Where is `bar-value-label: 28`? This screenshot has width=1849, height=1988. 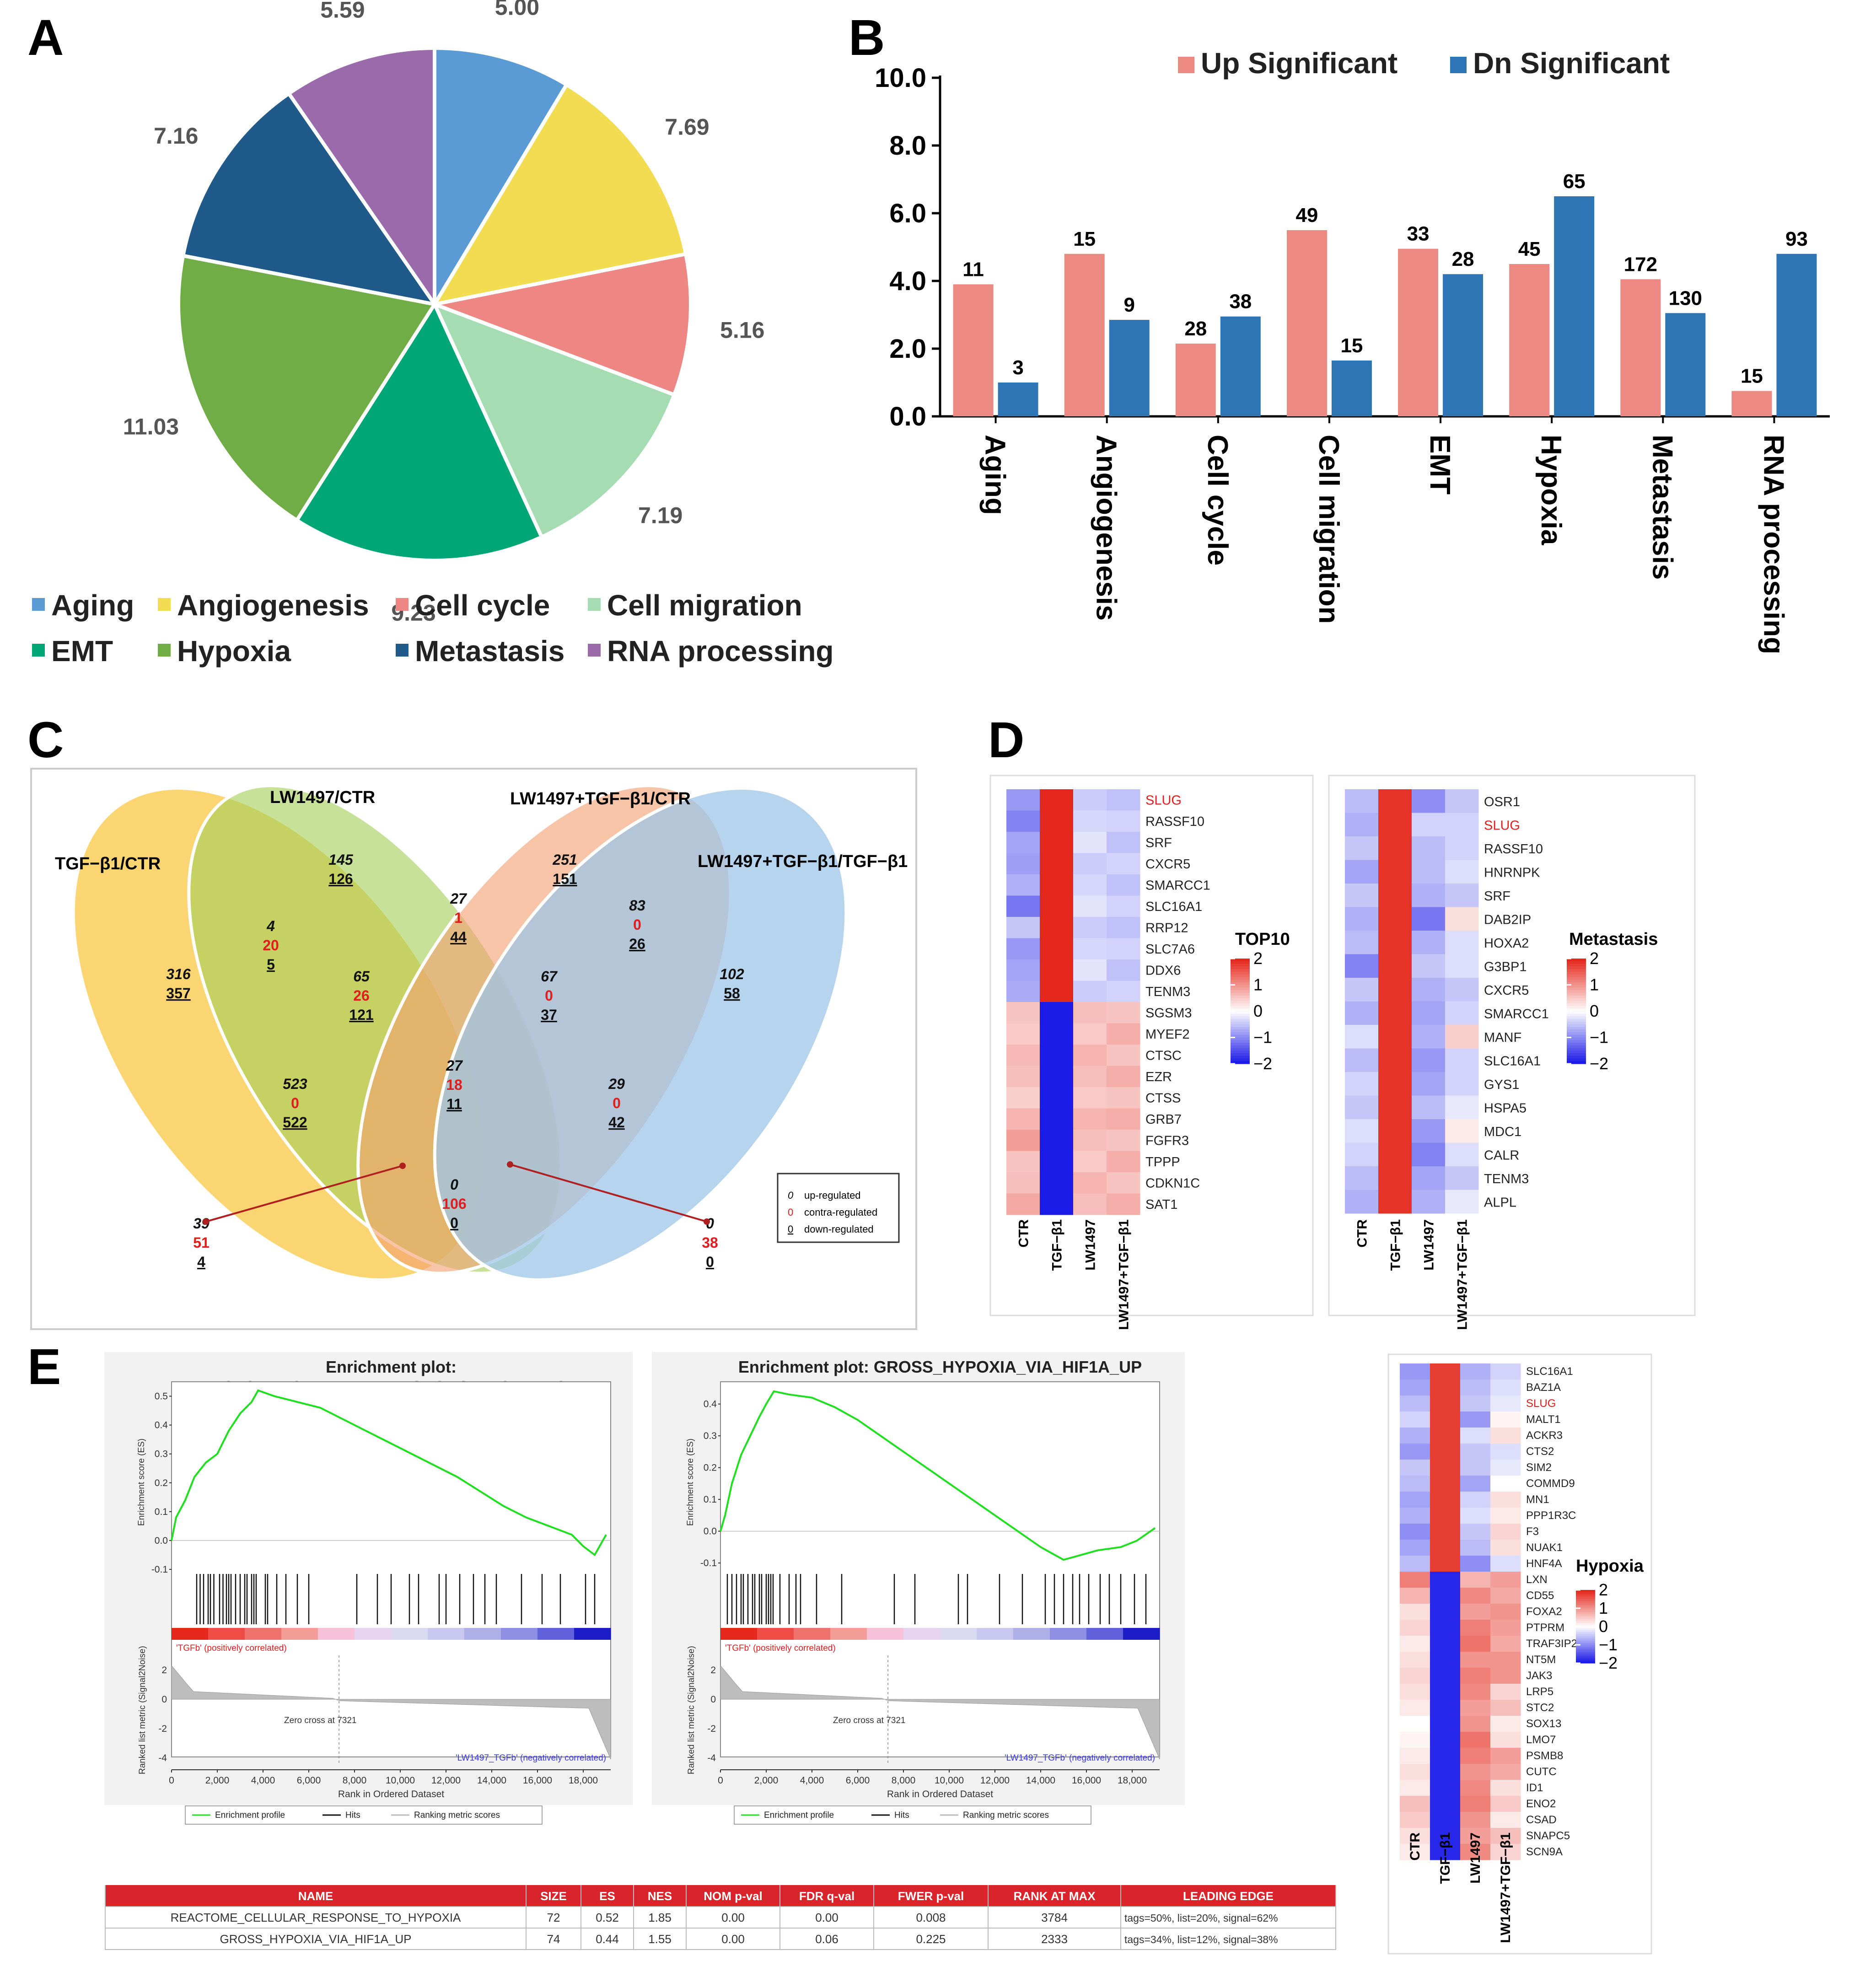
bar-value-label: 28 is located at coordinates (1463, 259).